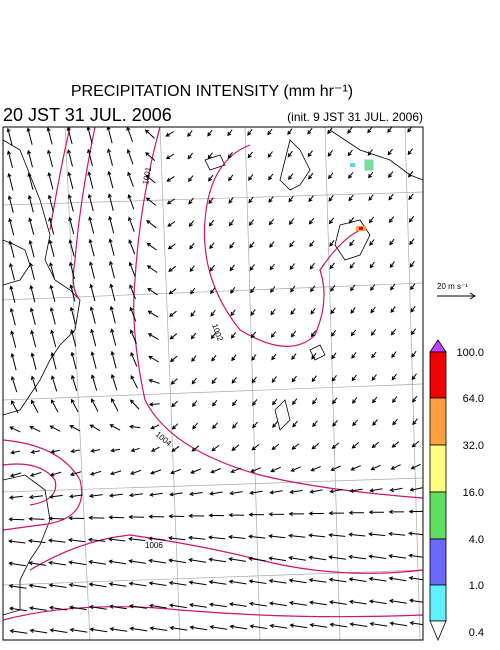  Describe the element at coordinates (217, 333) in the screenshot. I see `contour-label: 1002` at that location.